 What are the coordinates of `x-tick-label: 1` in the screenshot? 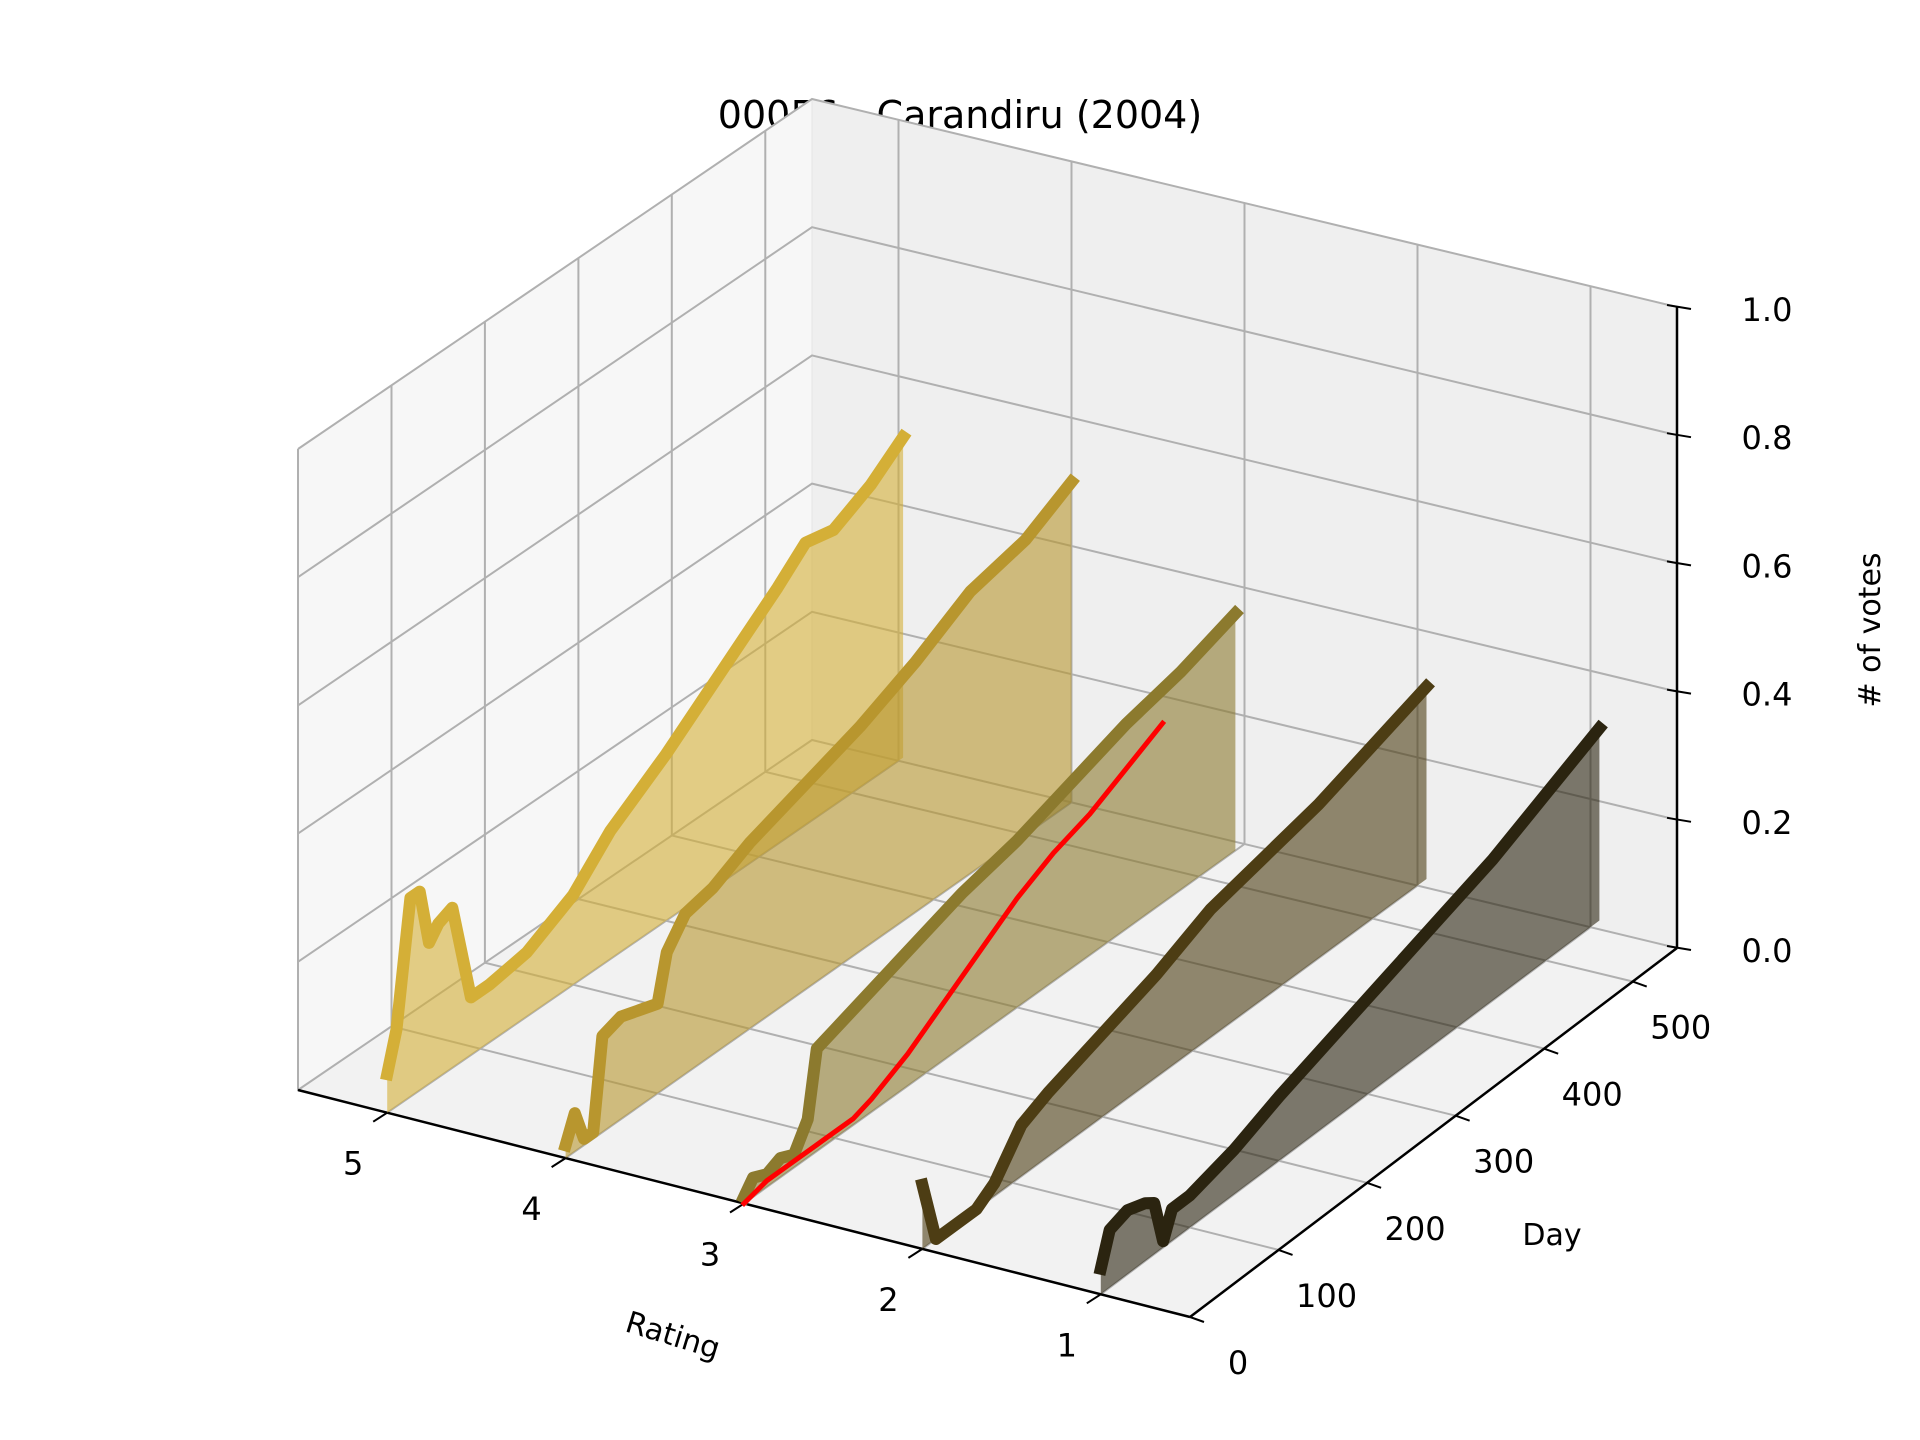 It's located at (1067, 1345).